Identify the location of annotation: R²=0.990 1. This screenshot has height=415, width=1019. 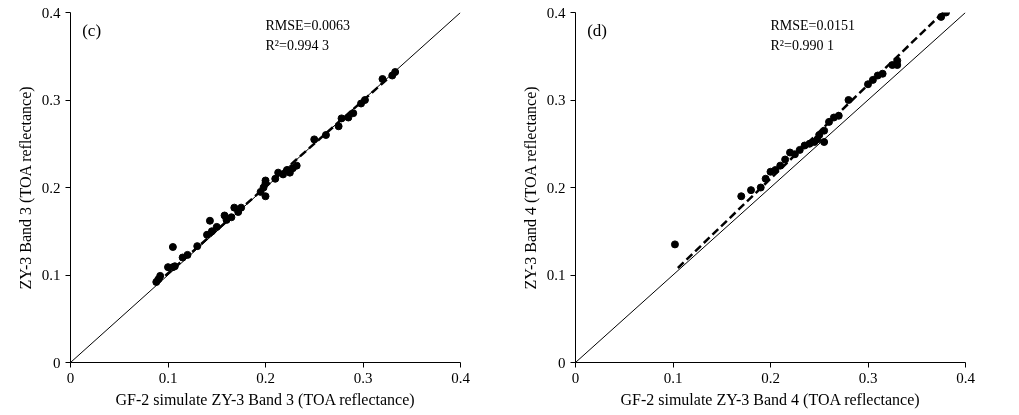
(802, 46).